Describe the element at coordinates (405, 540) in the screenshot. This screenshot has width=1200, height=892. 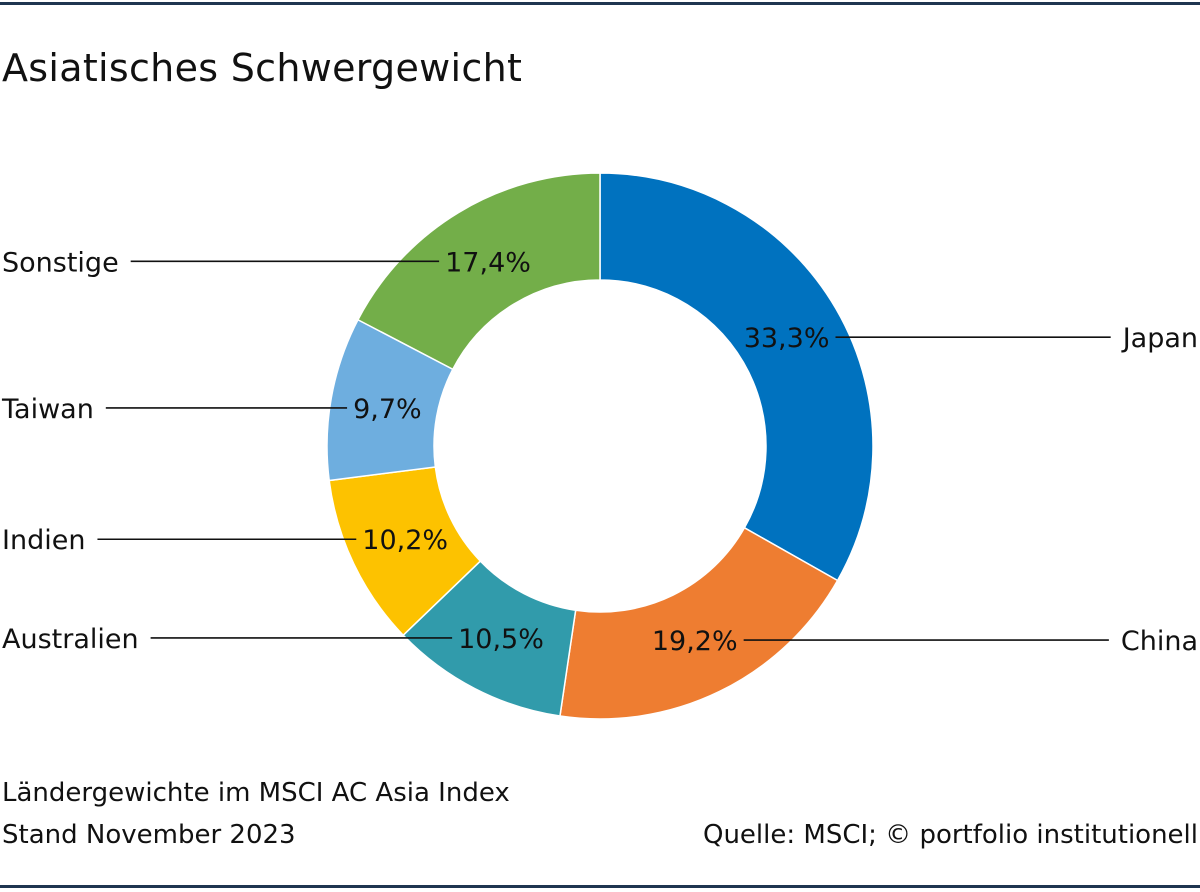
I see `value-label-indien: 10,2%` at that location.